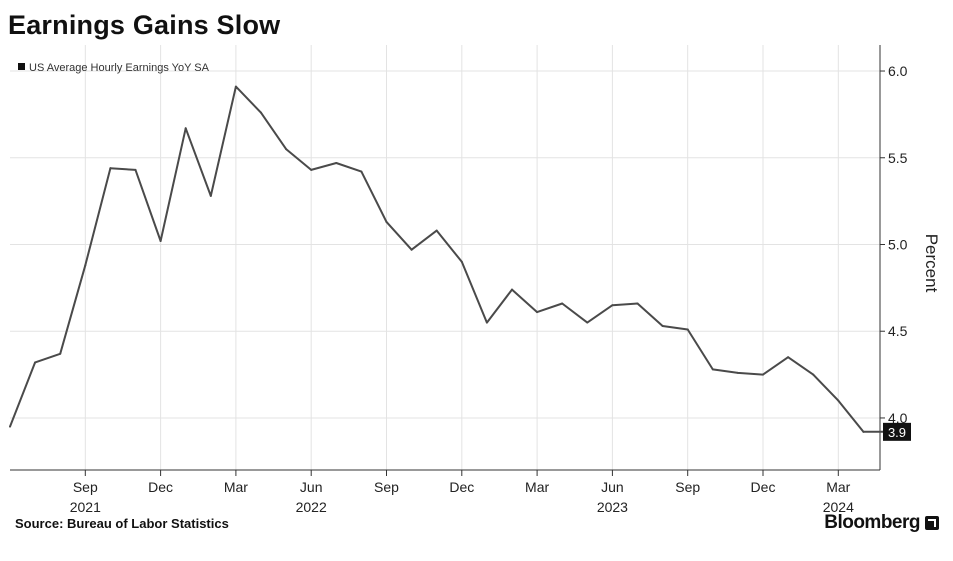  What do you see at coordinates (872, 522) in the screenshot?
I see `brand-name: Bloomberg` at bounding box center [872, 522].